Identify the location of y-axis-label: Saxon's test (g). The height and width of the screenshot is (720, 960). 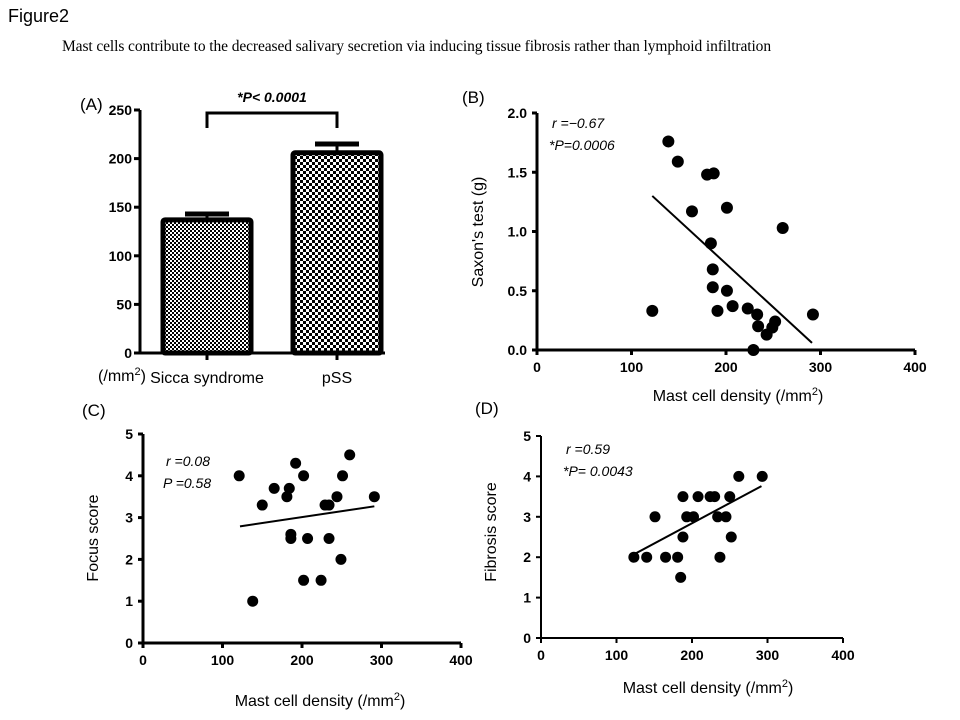
(478, 232).